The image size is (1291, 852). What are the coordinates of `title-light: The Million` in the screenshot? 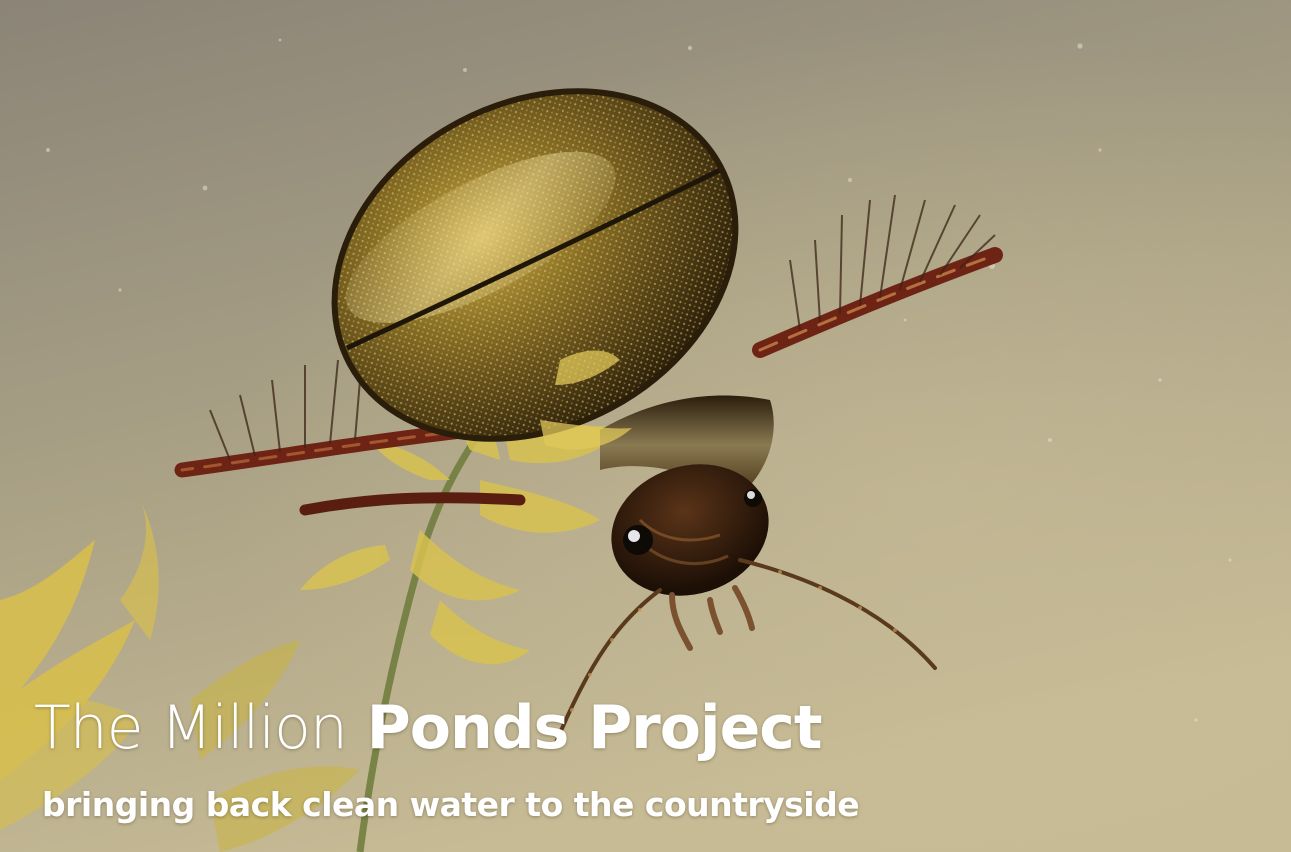 It's located at (191, 728).